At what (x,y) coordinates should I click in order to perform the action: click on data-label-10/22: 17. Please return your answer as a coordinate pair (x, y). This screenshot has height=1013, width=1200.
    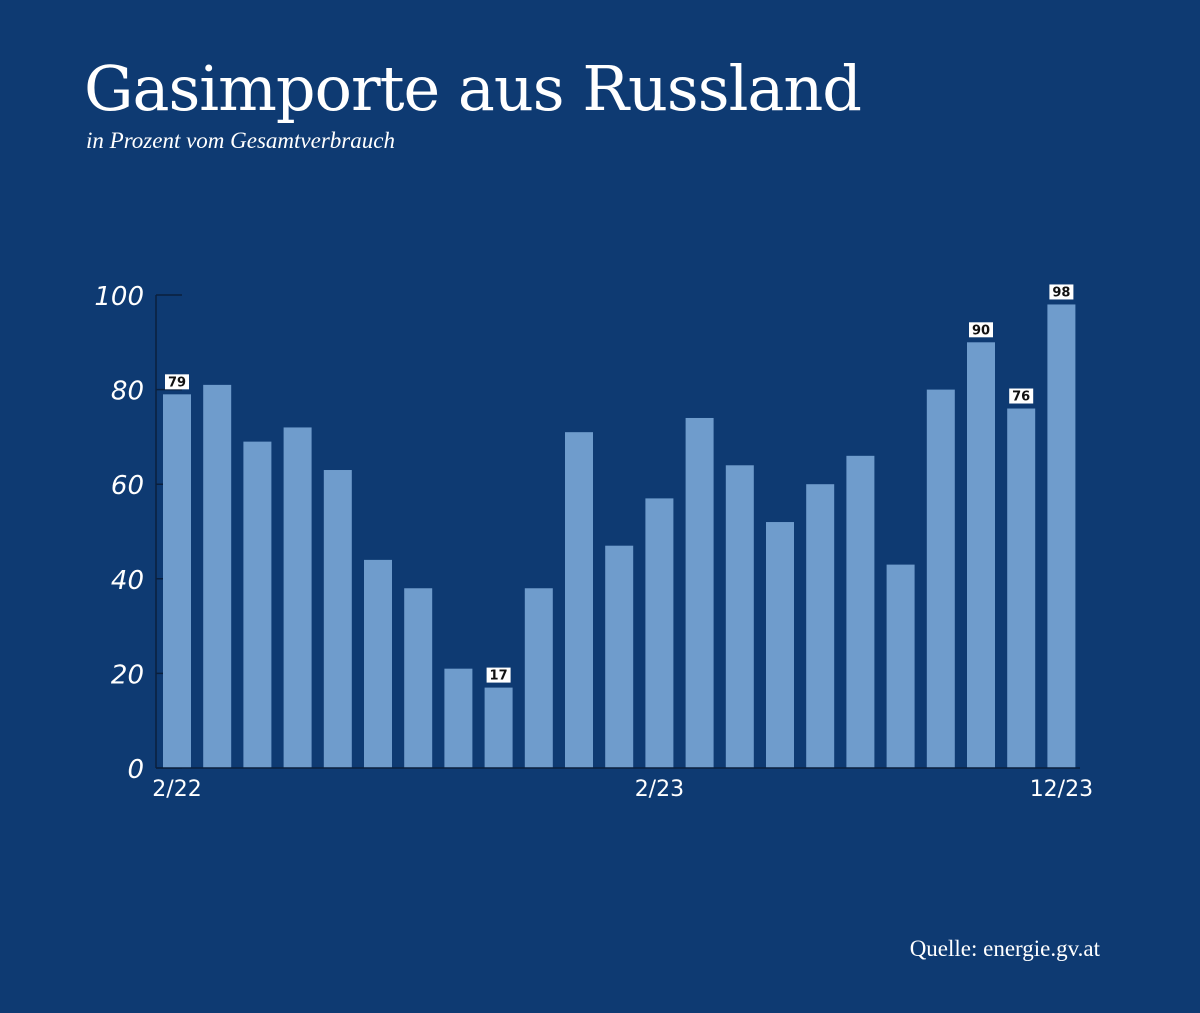
    Looking at the image, I should click on (498, 675).